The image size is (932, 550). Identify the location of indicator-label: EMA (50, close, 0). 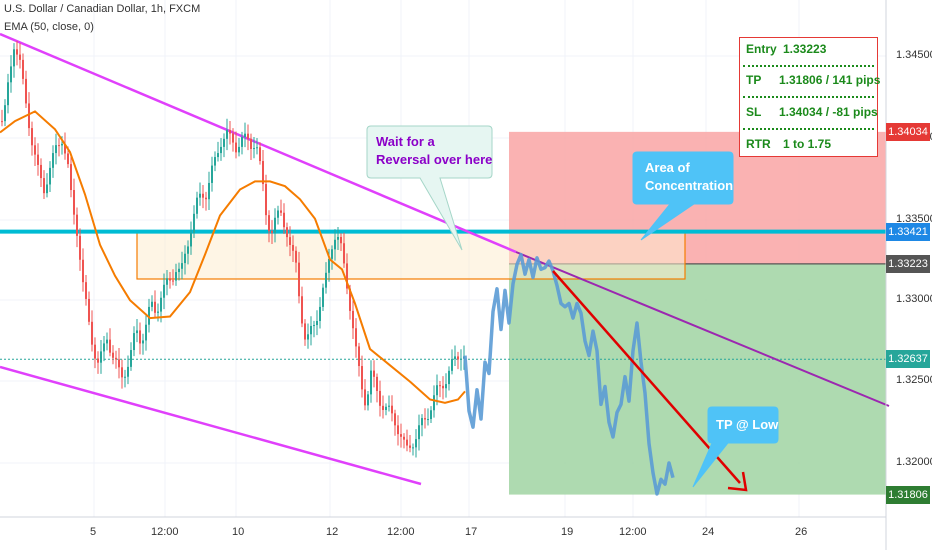
(49, 27).